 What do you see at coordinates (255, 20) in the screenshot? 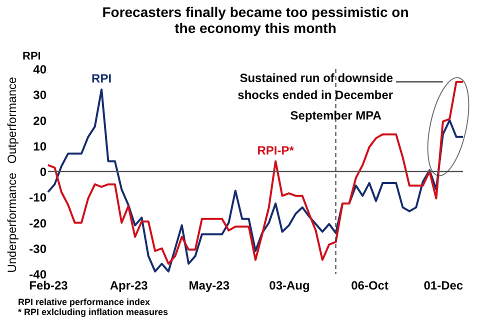
I see `chart-title: Forecasters finally became too pessimistic on the economy this month` at bounding box center [255, 20].